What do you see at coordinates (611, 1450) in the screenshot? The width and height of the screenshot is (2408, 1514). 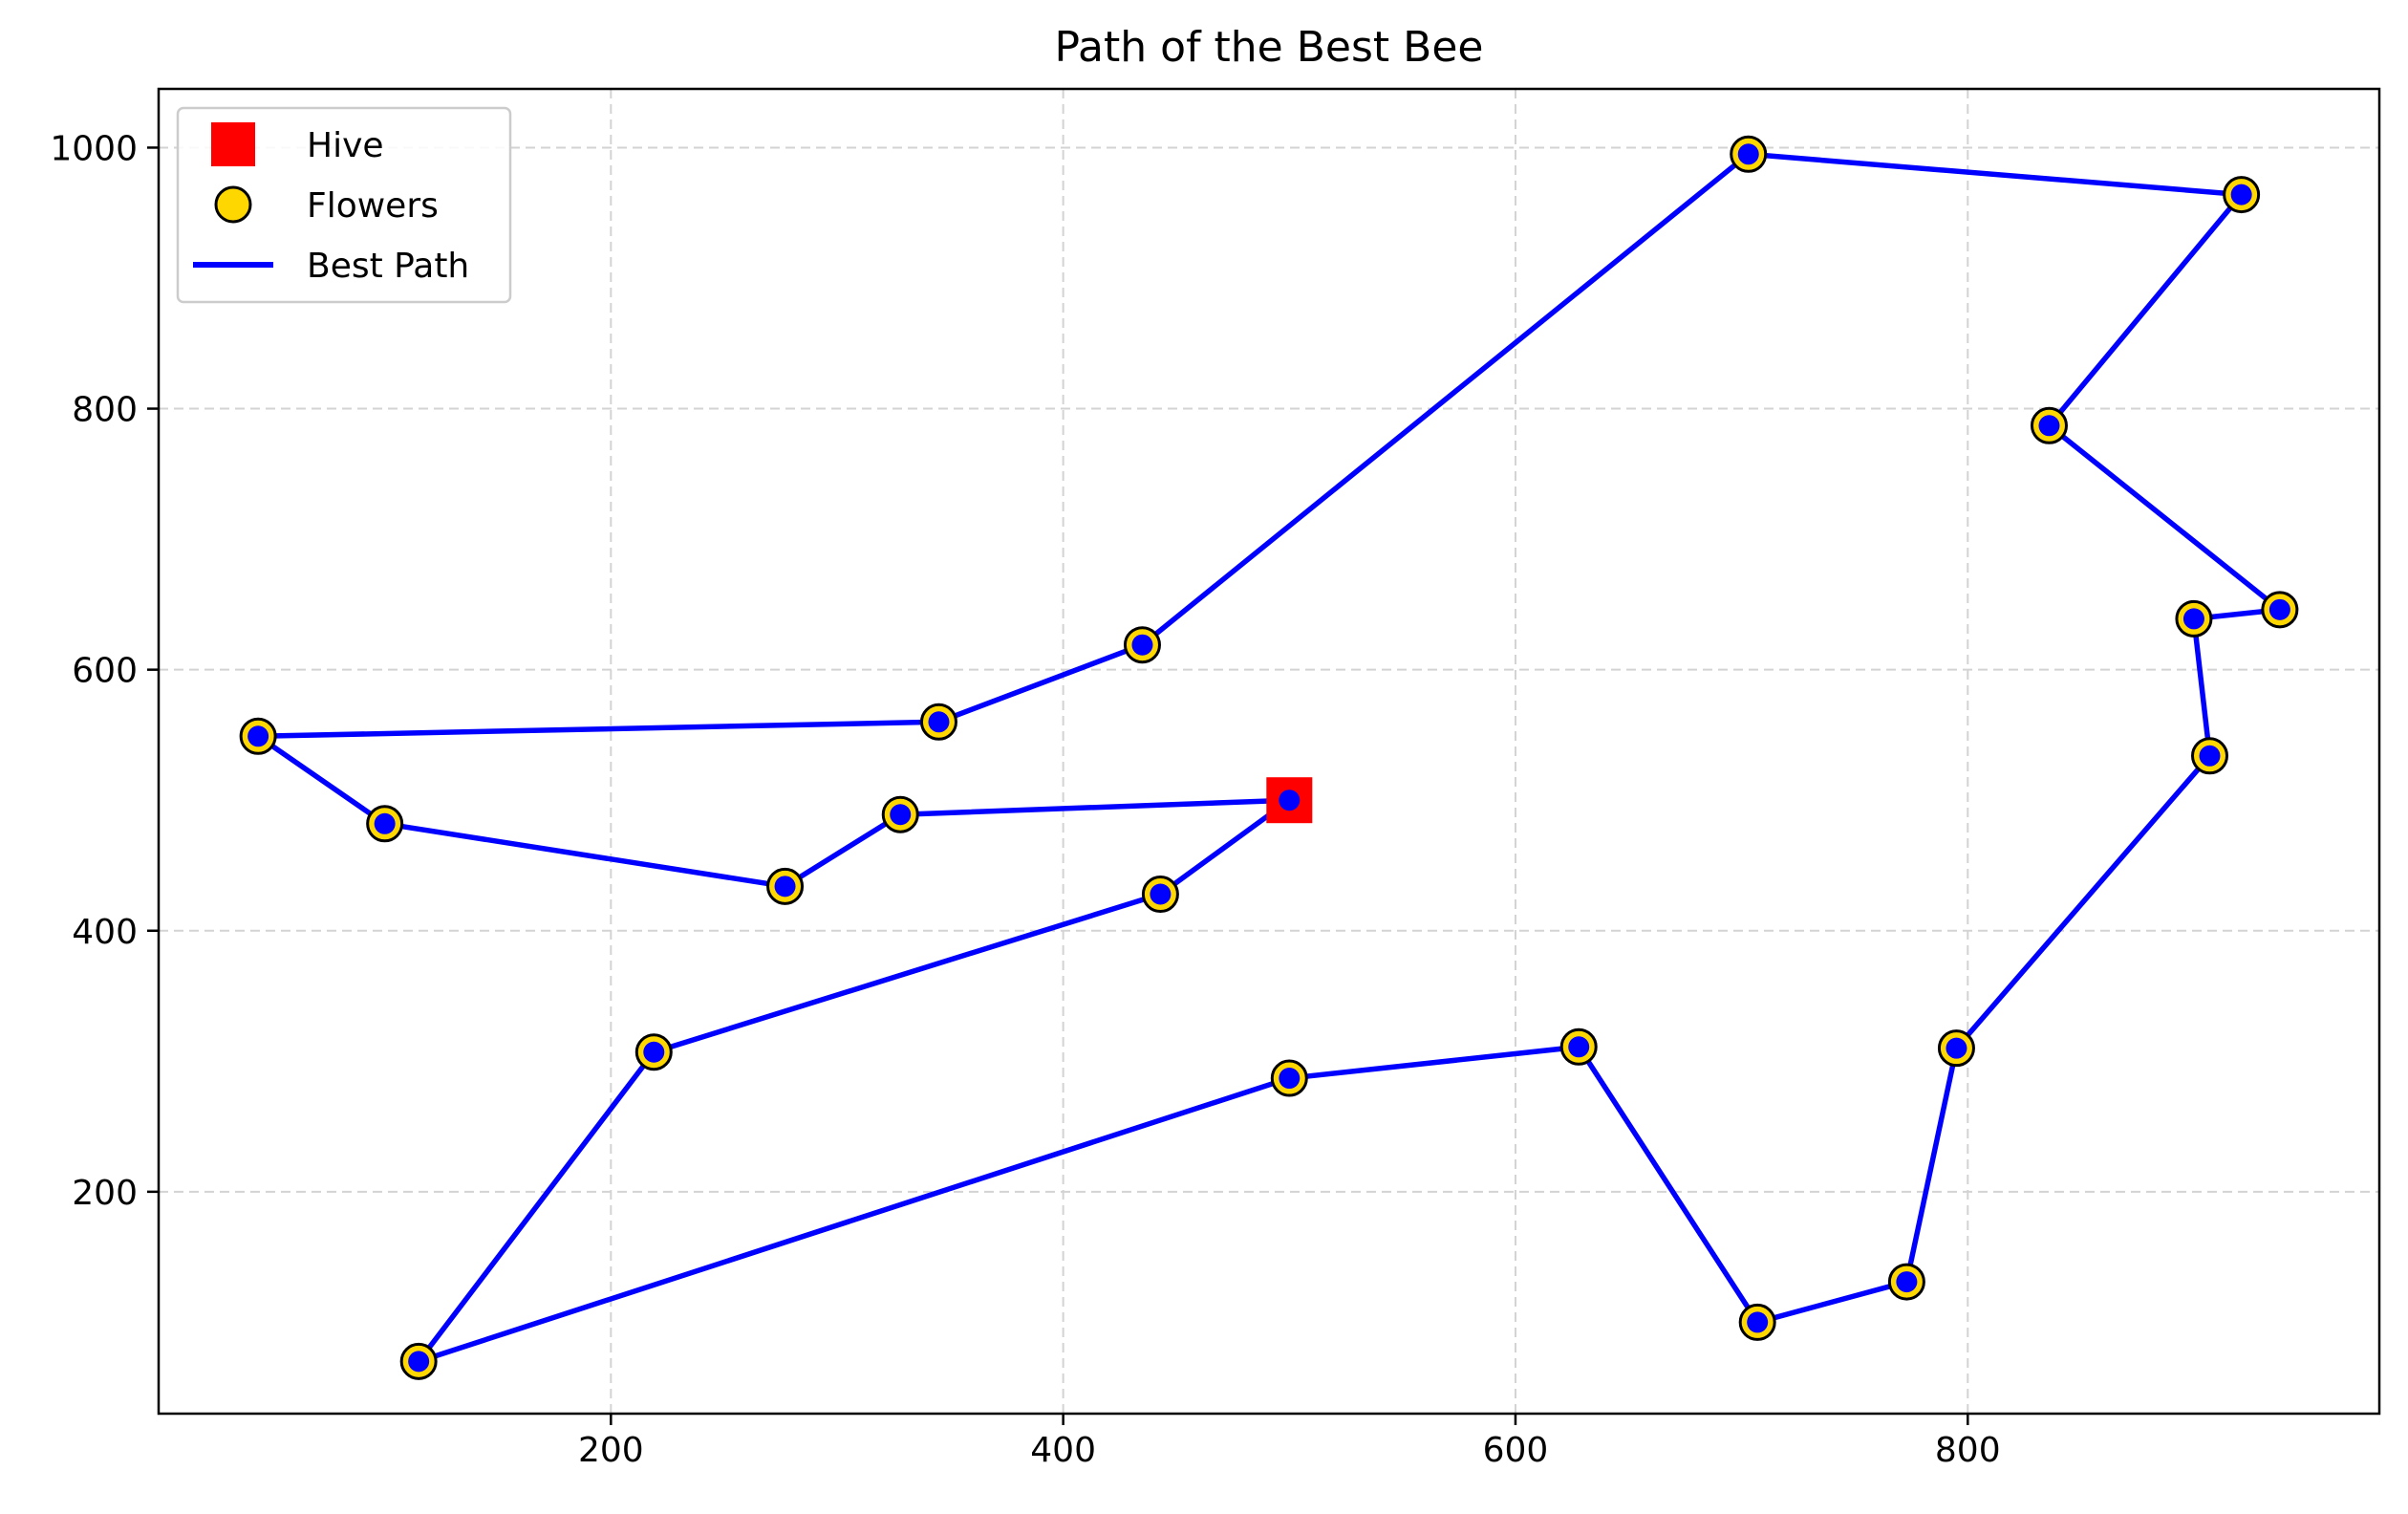 I see `x-tick-label: 200` at bounding box center [611, 1450].